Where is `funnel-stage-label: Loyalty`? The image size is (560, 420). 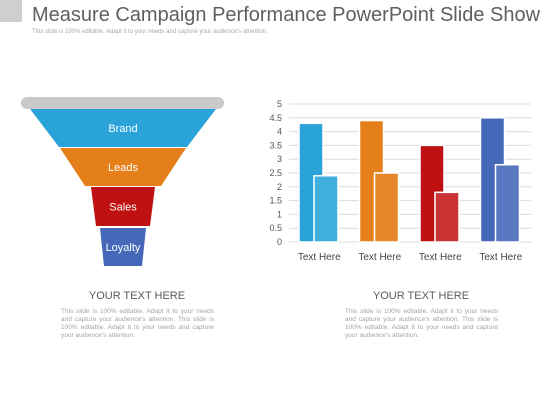 funnel-stage-label: Loyalty is located at coordinates (123, 248).